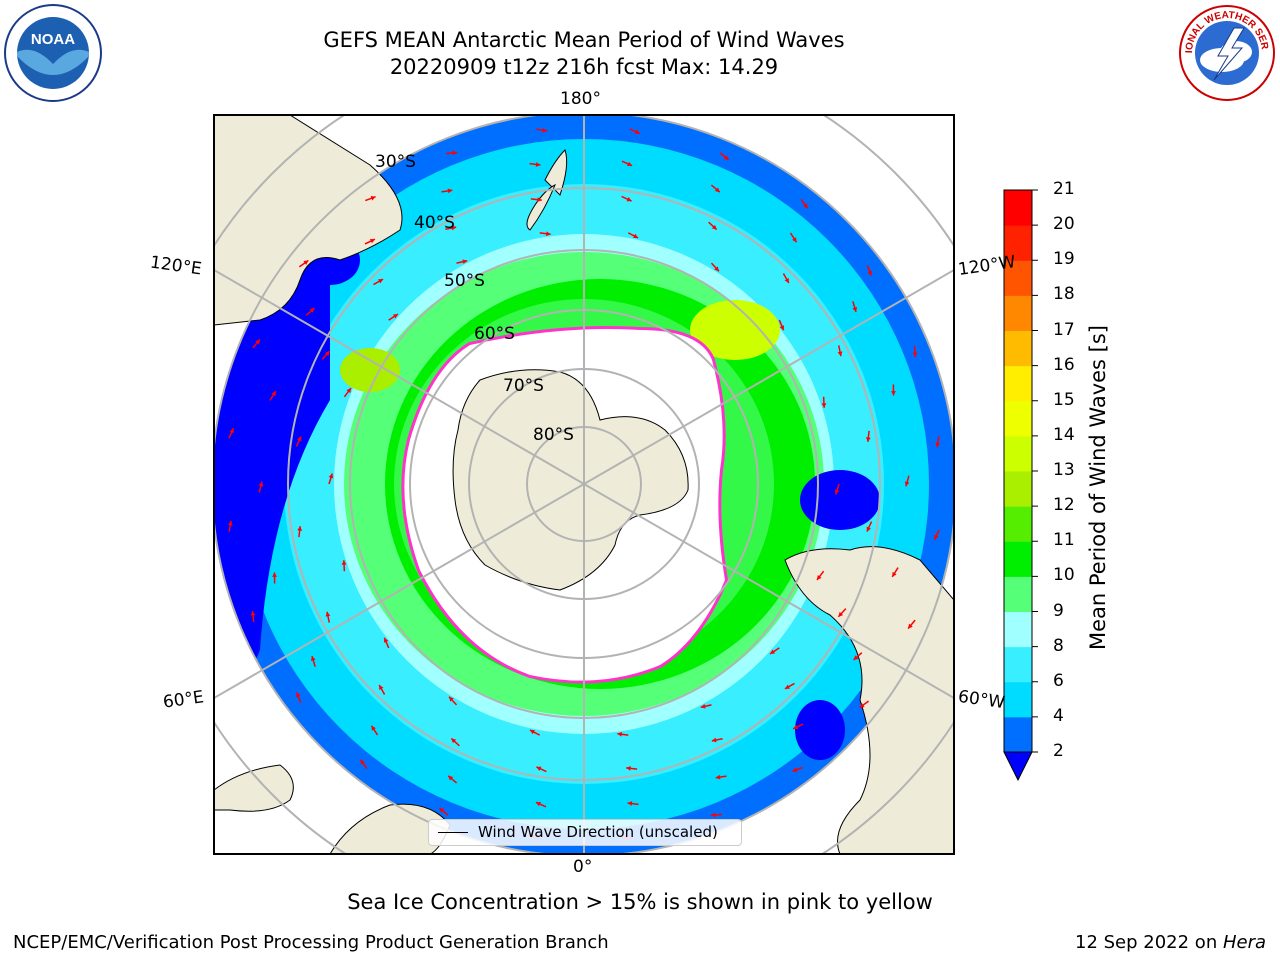  Describe the element at coordinates (395, 162) in the screenshot. I see `lat-label-30s: 30°S` at that location.